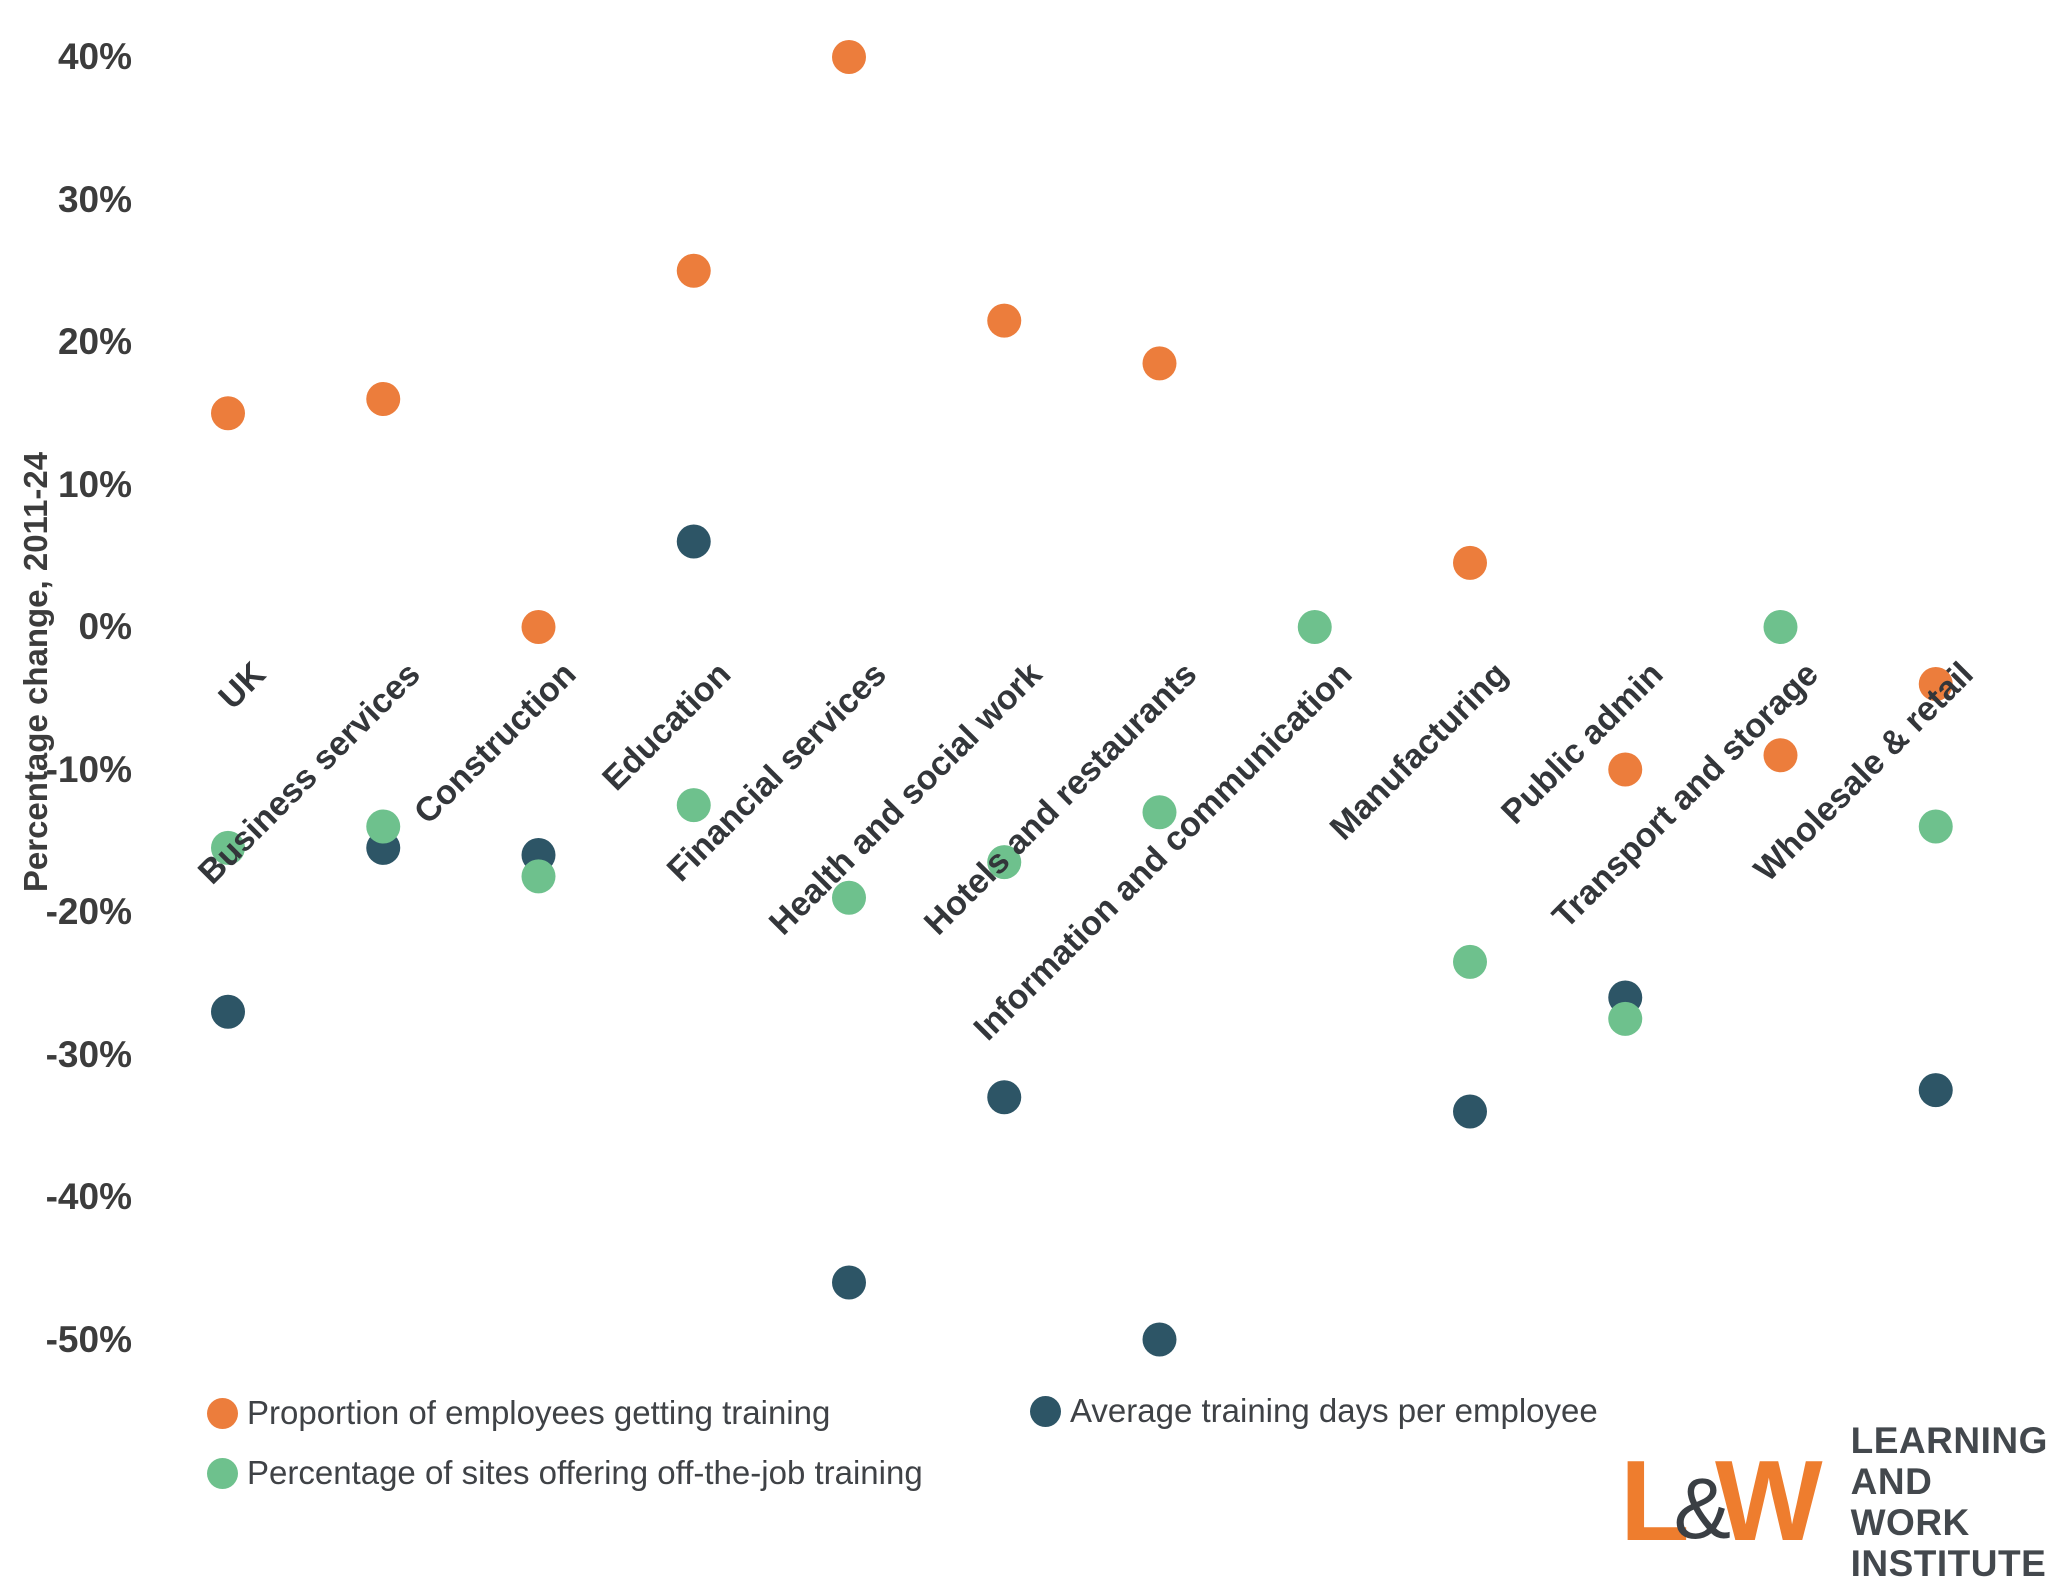 The image size is (2048, 1584). Describe the element at coordinates (88, 1196) in the screenshot. I see `y-tick-label: -40%` at that location.